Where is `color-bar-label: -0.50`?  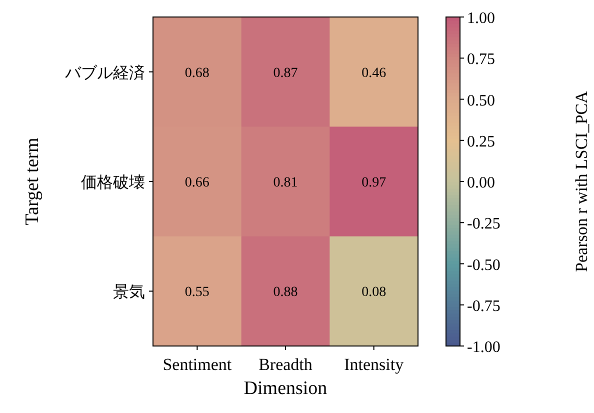 color-bar-label: -0.50 is located at coordinates (483, 265).